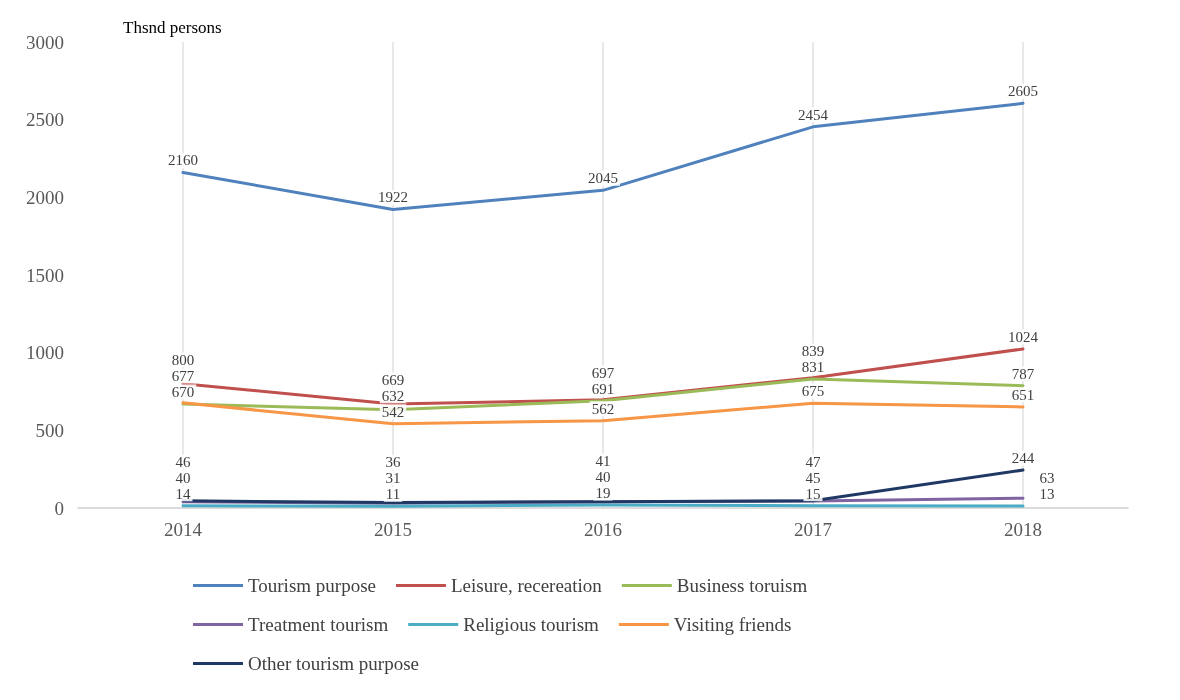 Image resolution: width=1180 pixels, height=700 pixels. What do you see at coordinates (603, 372) in the screenshot?
I see `data-label: 697` at bounding box center [603, 372].